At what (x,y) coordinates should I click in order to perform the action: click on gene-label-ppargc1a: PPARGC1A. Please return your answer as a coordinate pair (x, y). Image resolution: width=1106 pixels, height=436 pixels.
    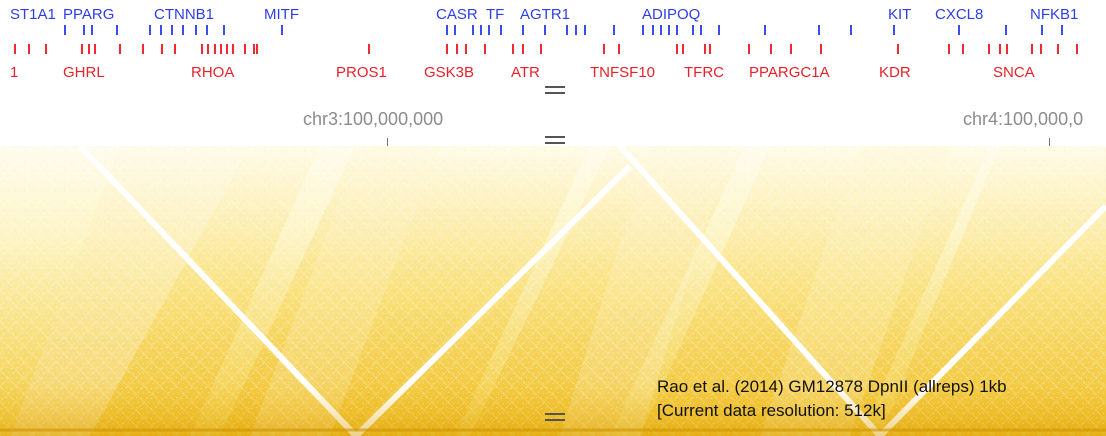
    Looking at the image, I should click on (789, 72).